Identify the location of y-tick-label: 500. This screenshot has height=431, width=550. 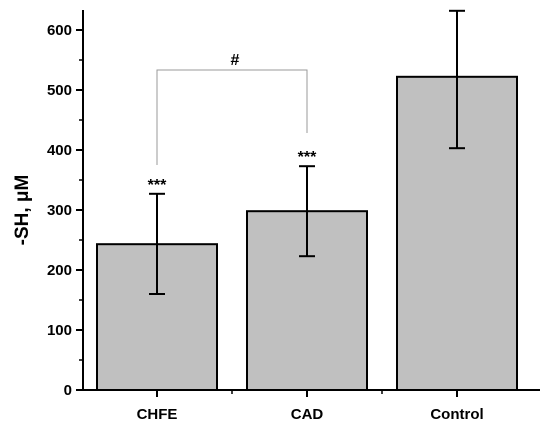
(59, 90).